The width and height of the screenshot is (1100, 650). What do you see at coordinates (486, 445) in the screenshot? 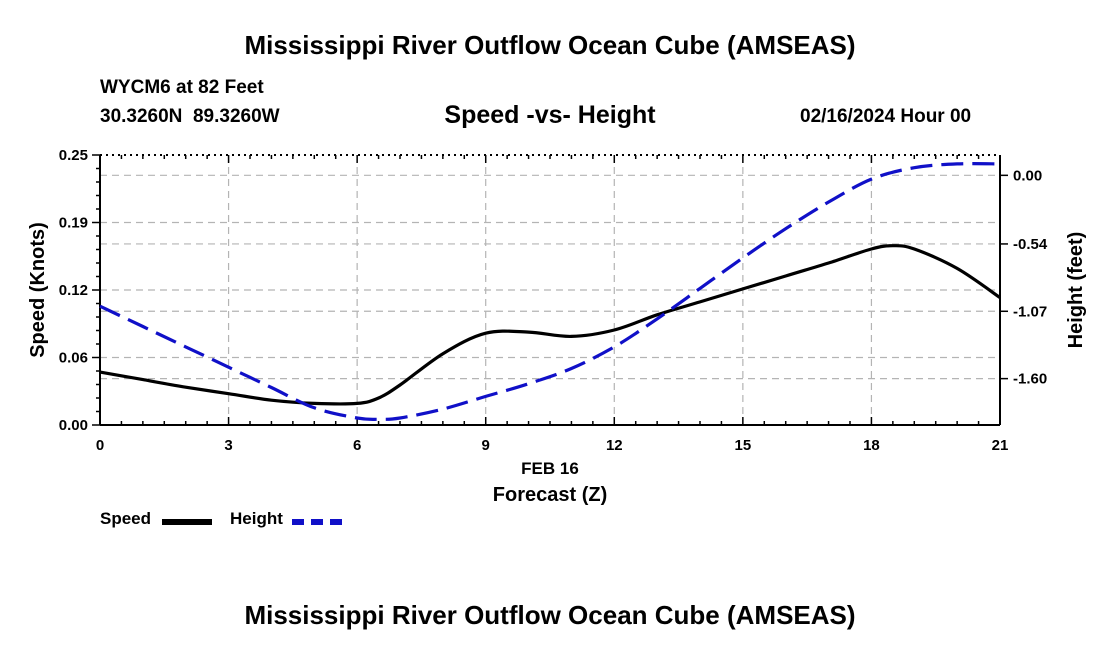
I see `x-tick-label: 9` at bounding box center [486, 445].